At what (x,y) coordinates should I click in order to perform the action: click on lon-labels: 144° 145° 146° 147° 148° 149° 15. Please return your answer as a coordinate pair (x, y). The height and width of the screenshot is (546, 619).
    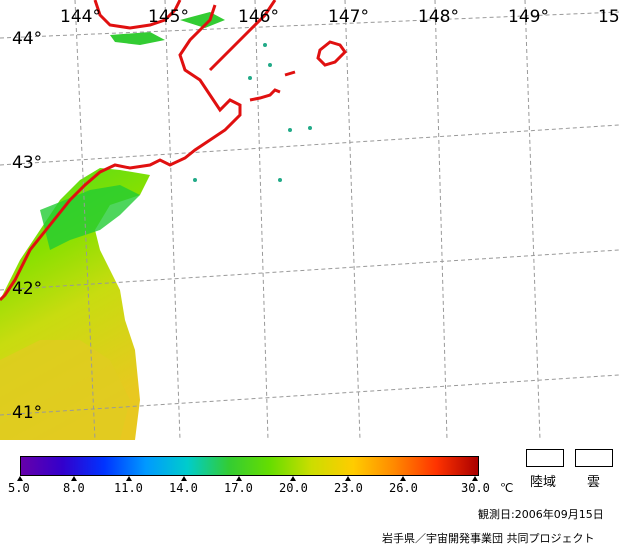
    Looking at the image, I should click on (339, 17).